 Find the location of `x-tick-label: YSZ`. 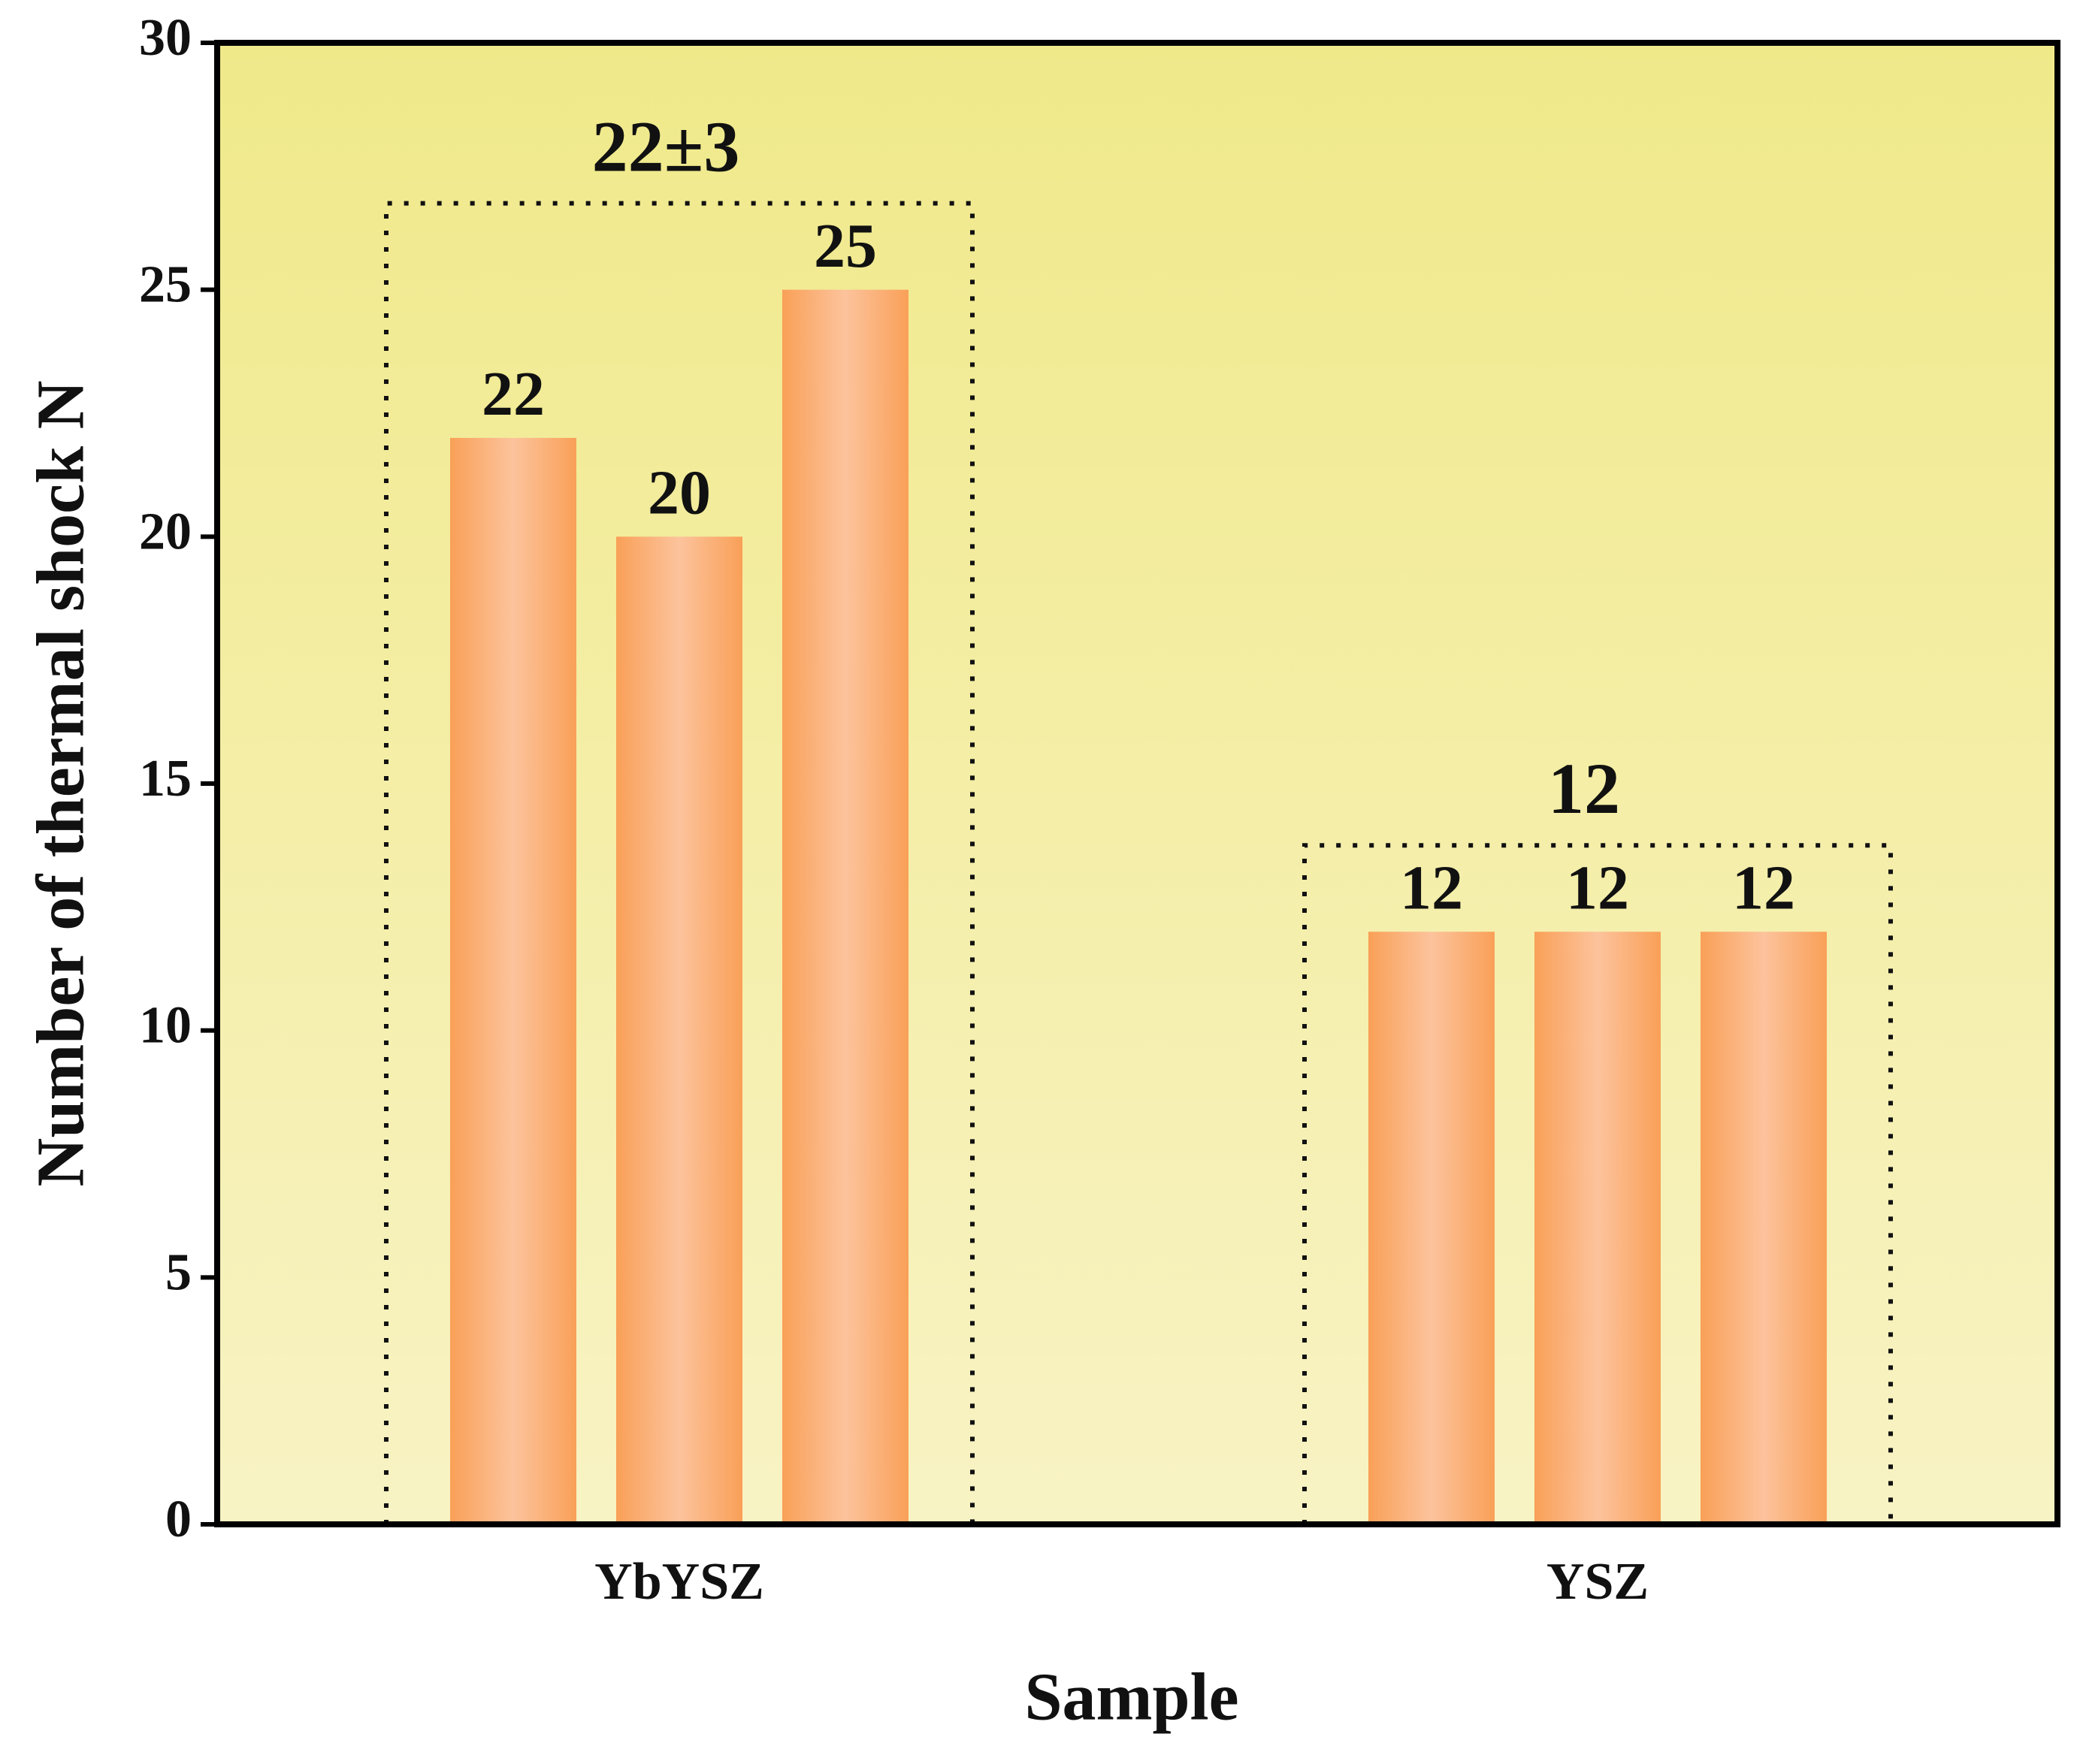

x-tick-label: YSZ is located at coordinates (1597, 1582).